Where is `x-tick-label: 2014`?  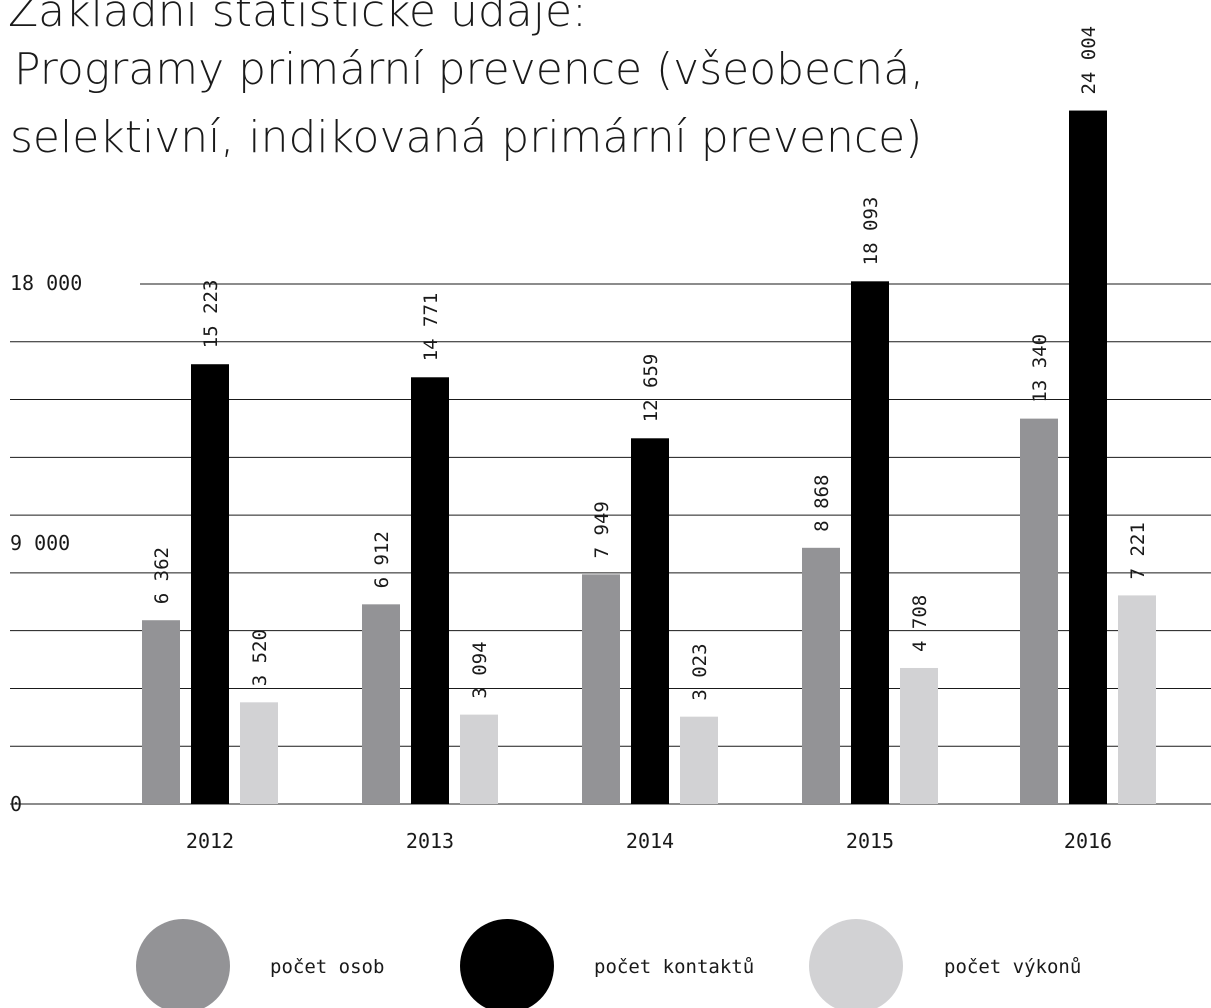
x-tick-label: 2014 is located at coordinates (650, 841).